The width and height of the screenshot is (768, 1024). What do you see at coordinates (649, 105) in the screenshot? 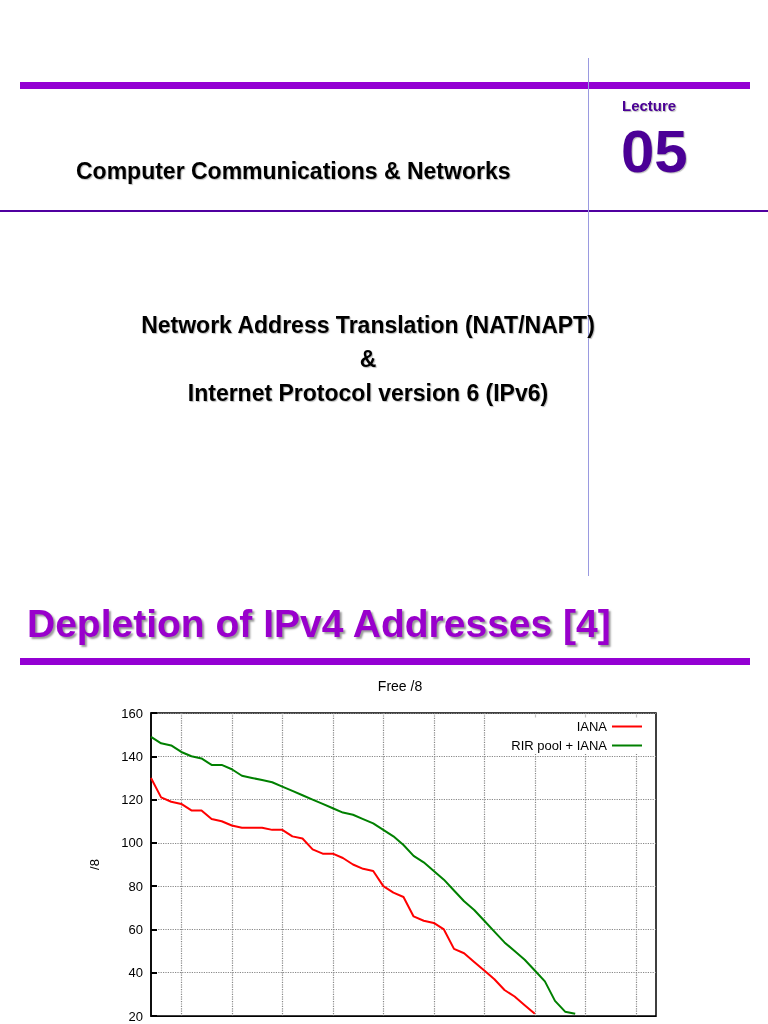
I see `text: Lecture` at bounding box center [649, 105].